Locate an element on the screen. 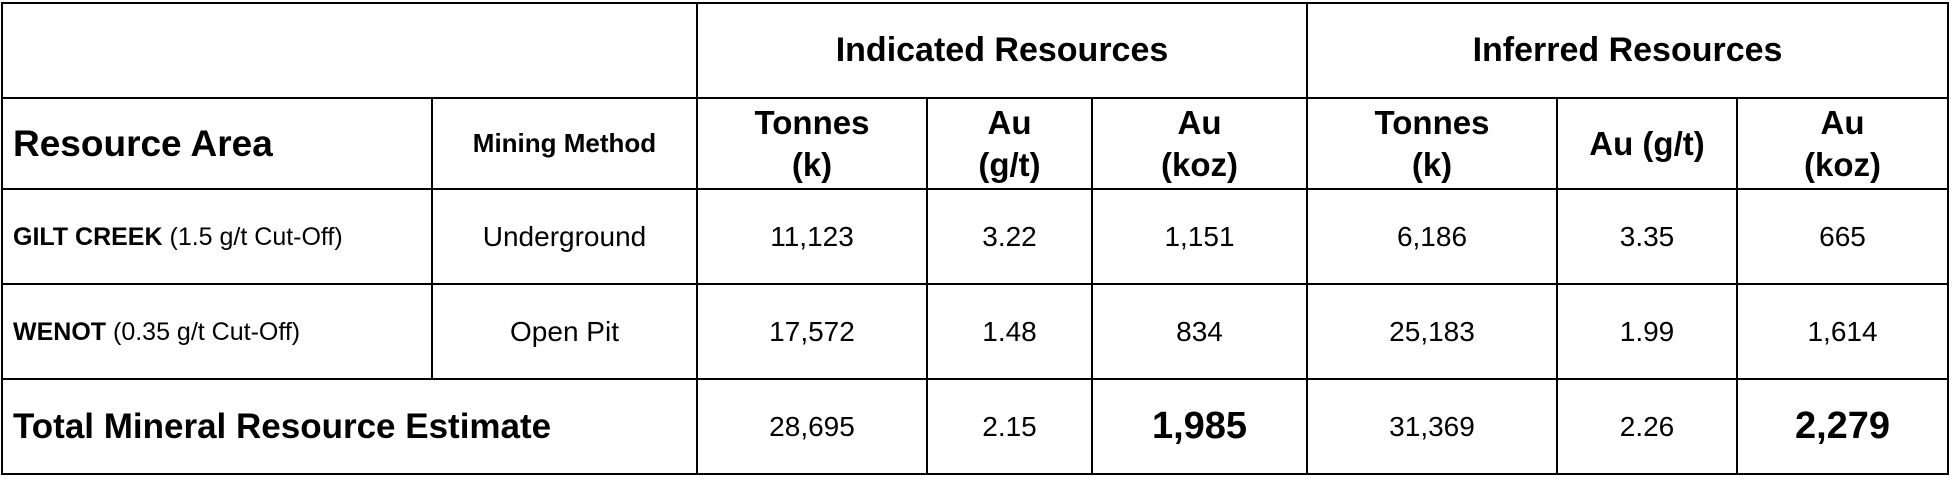 Image resolution: width=1954 pixels, height=479 pixels. header-line: (g/t) is located at coordinates (1009, 164).